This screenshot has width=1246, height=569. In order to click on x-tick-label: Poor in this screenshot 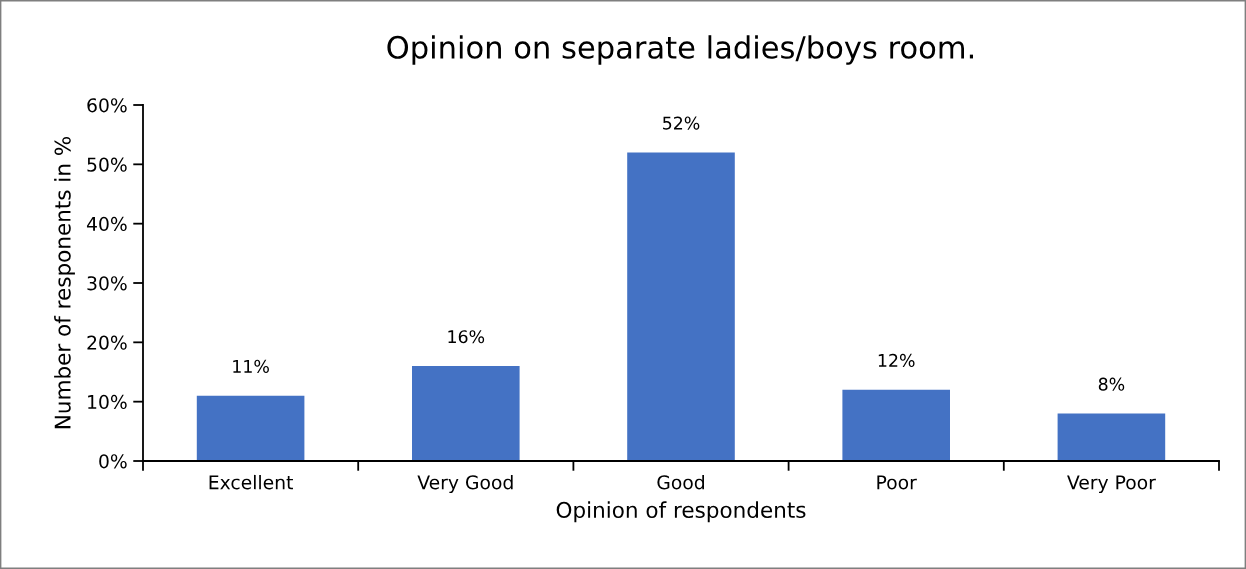, I will do `click(897, 482)`.